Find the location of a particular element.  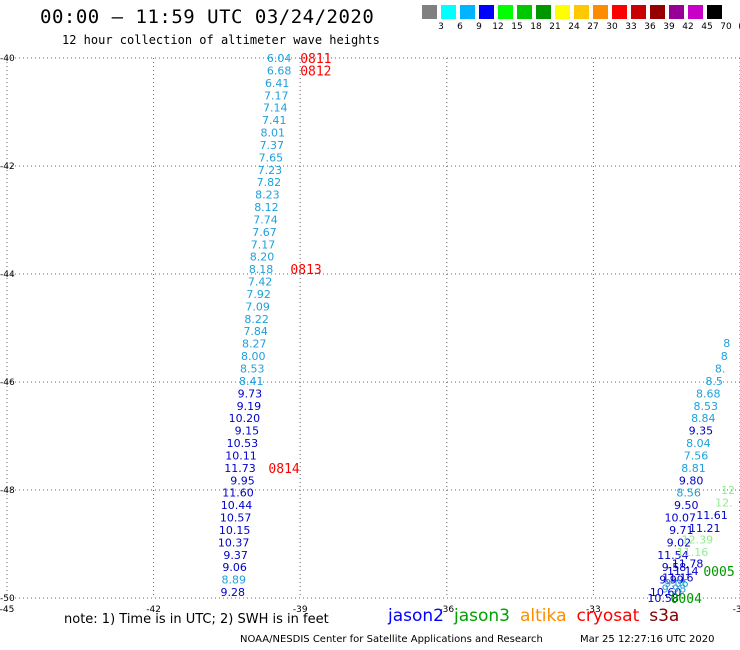

wave-height-label: 7.56 is located at coordinates (696, 455).